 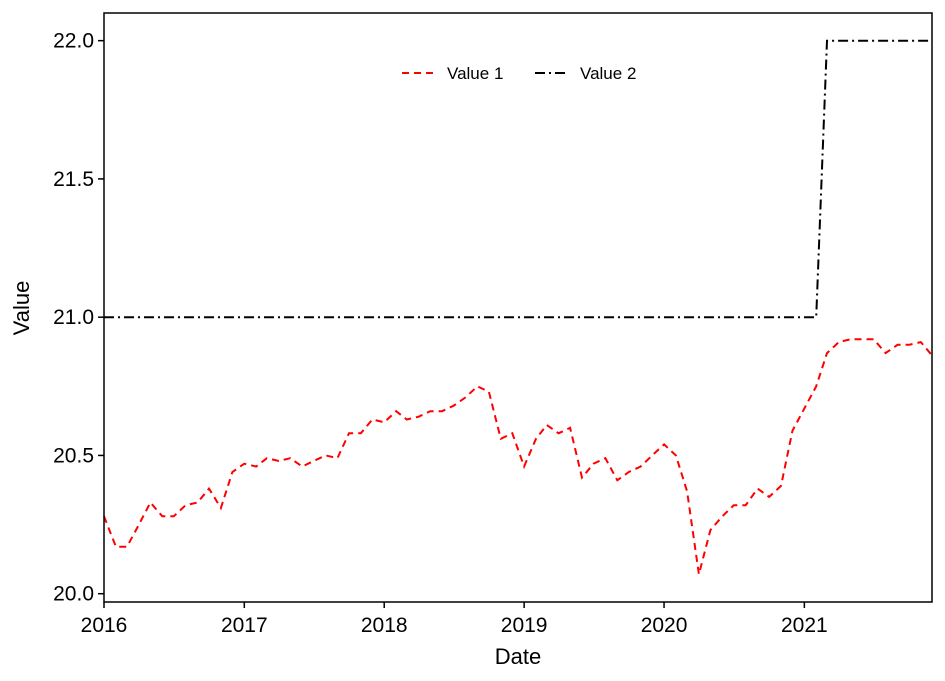 I want to click on y-axis-title: Value, so click(x=21, y=308).